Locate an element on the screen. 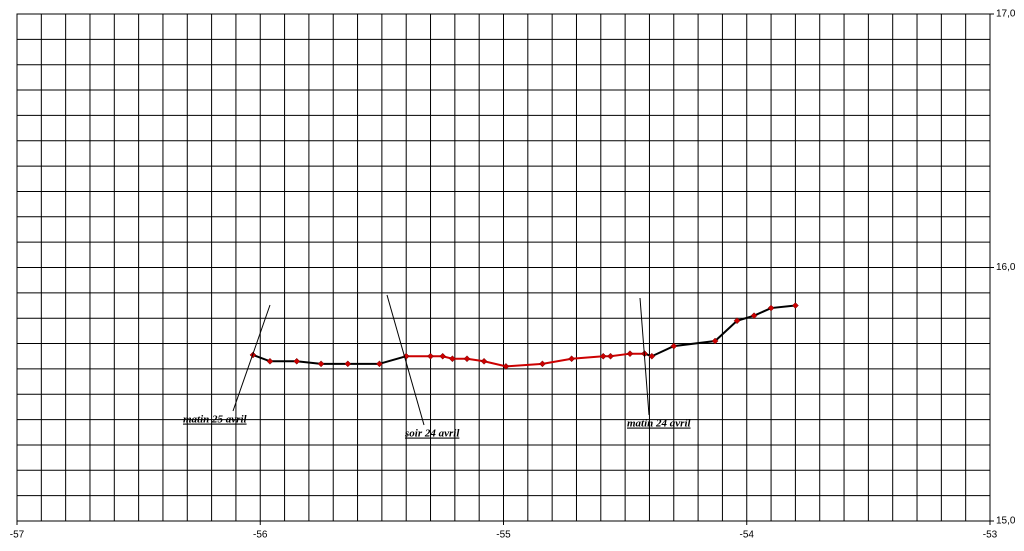  x-tick-label: -53 is located at coordinates (990, 535).